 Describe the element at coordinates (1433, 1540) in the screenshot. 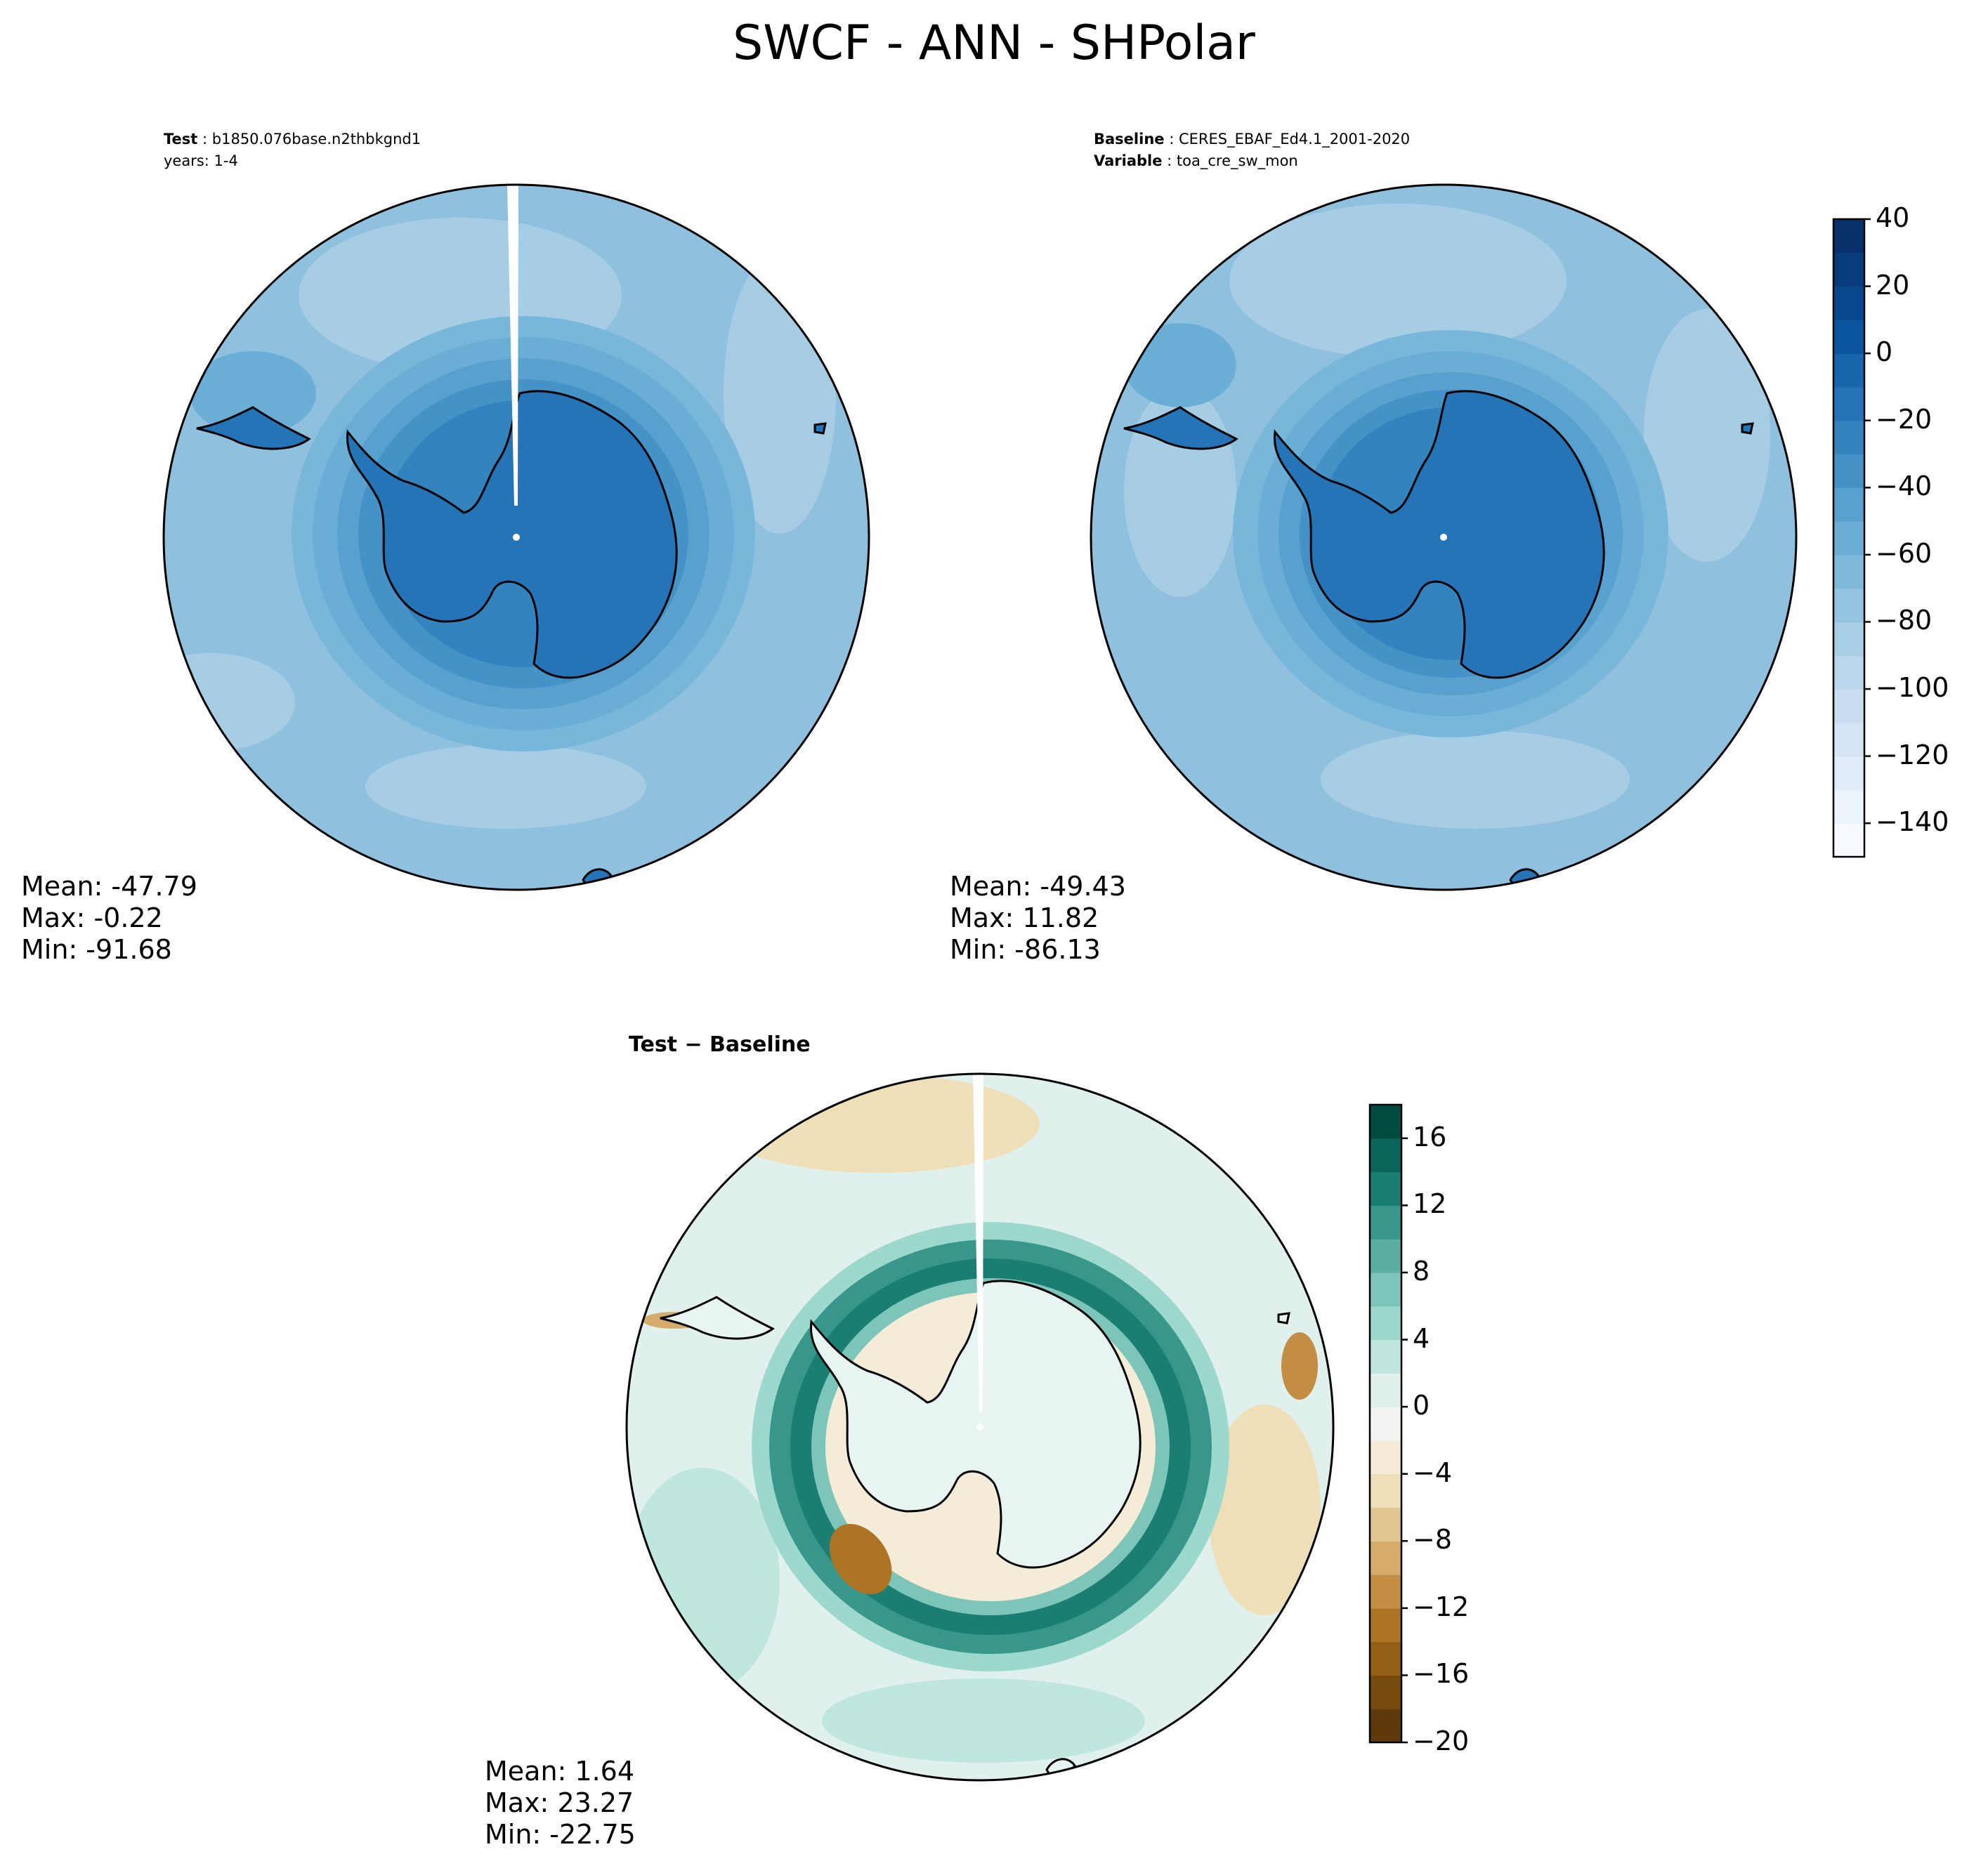

I see `colorbar-diff-tick-label: −8` at that location.